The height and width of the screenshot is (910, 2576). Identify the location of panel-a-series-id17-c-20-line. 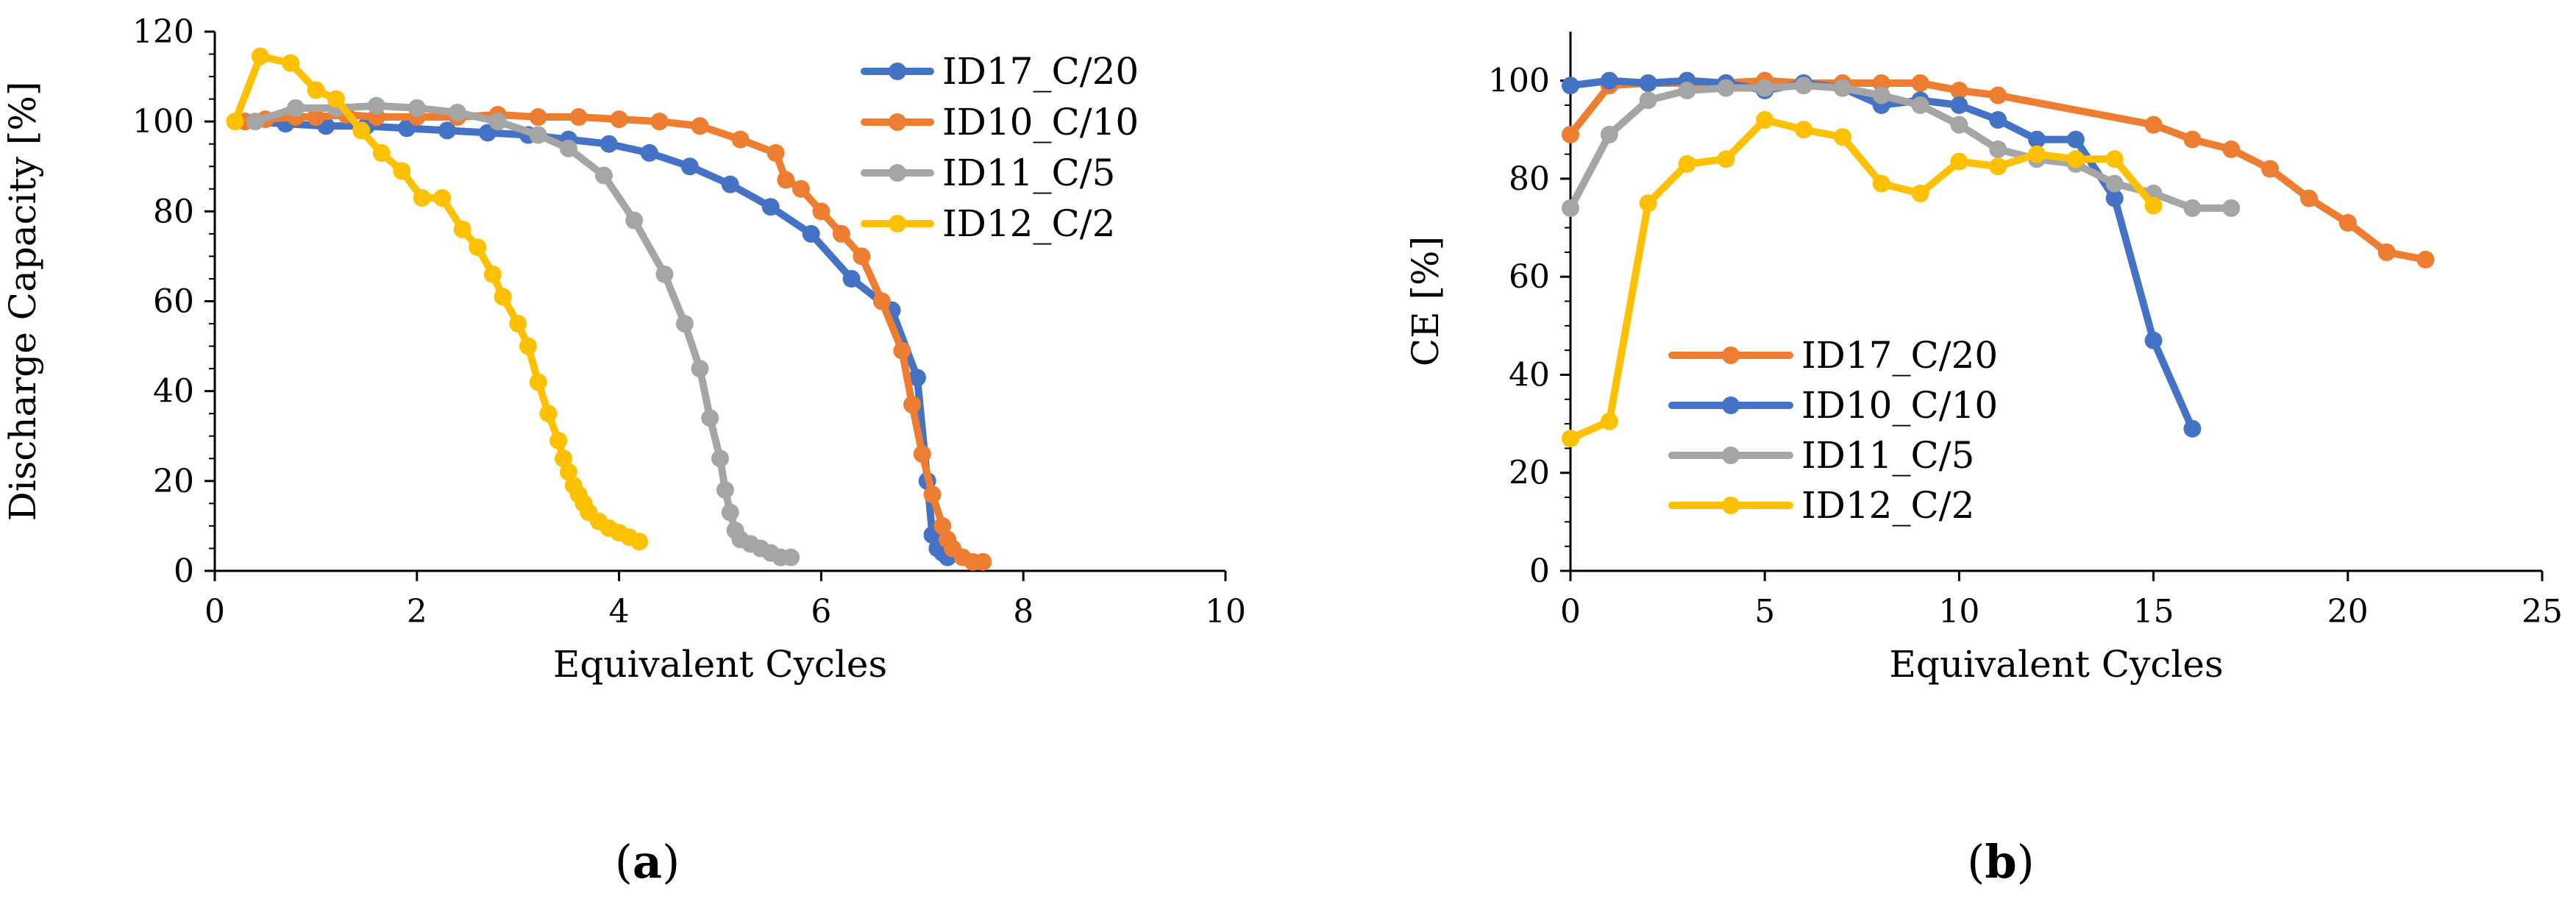
(596, 339).